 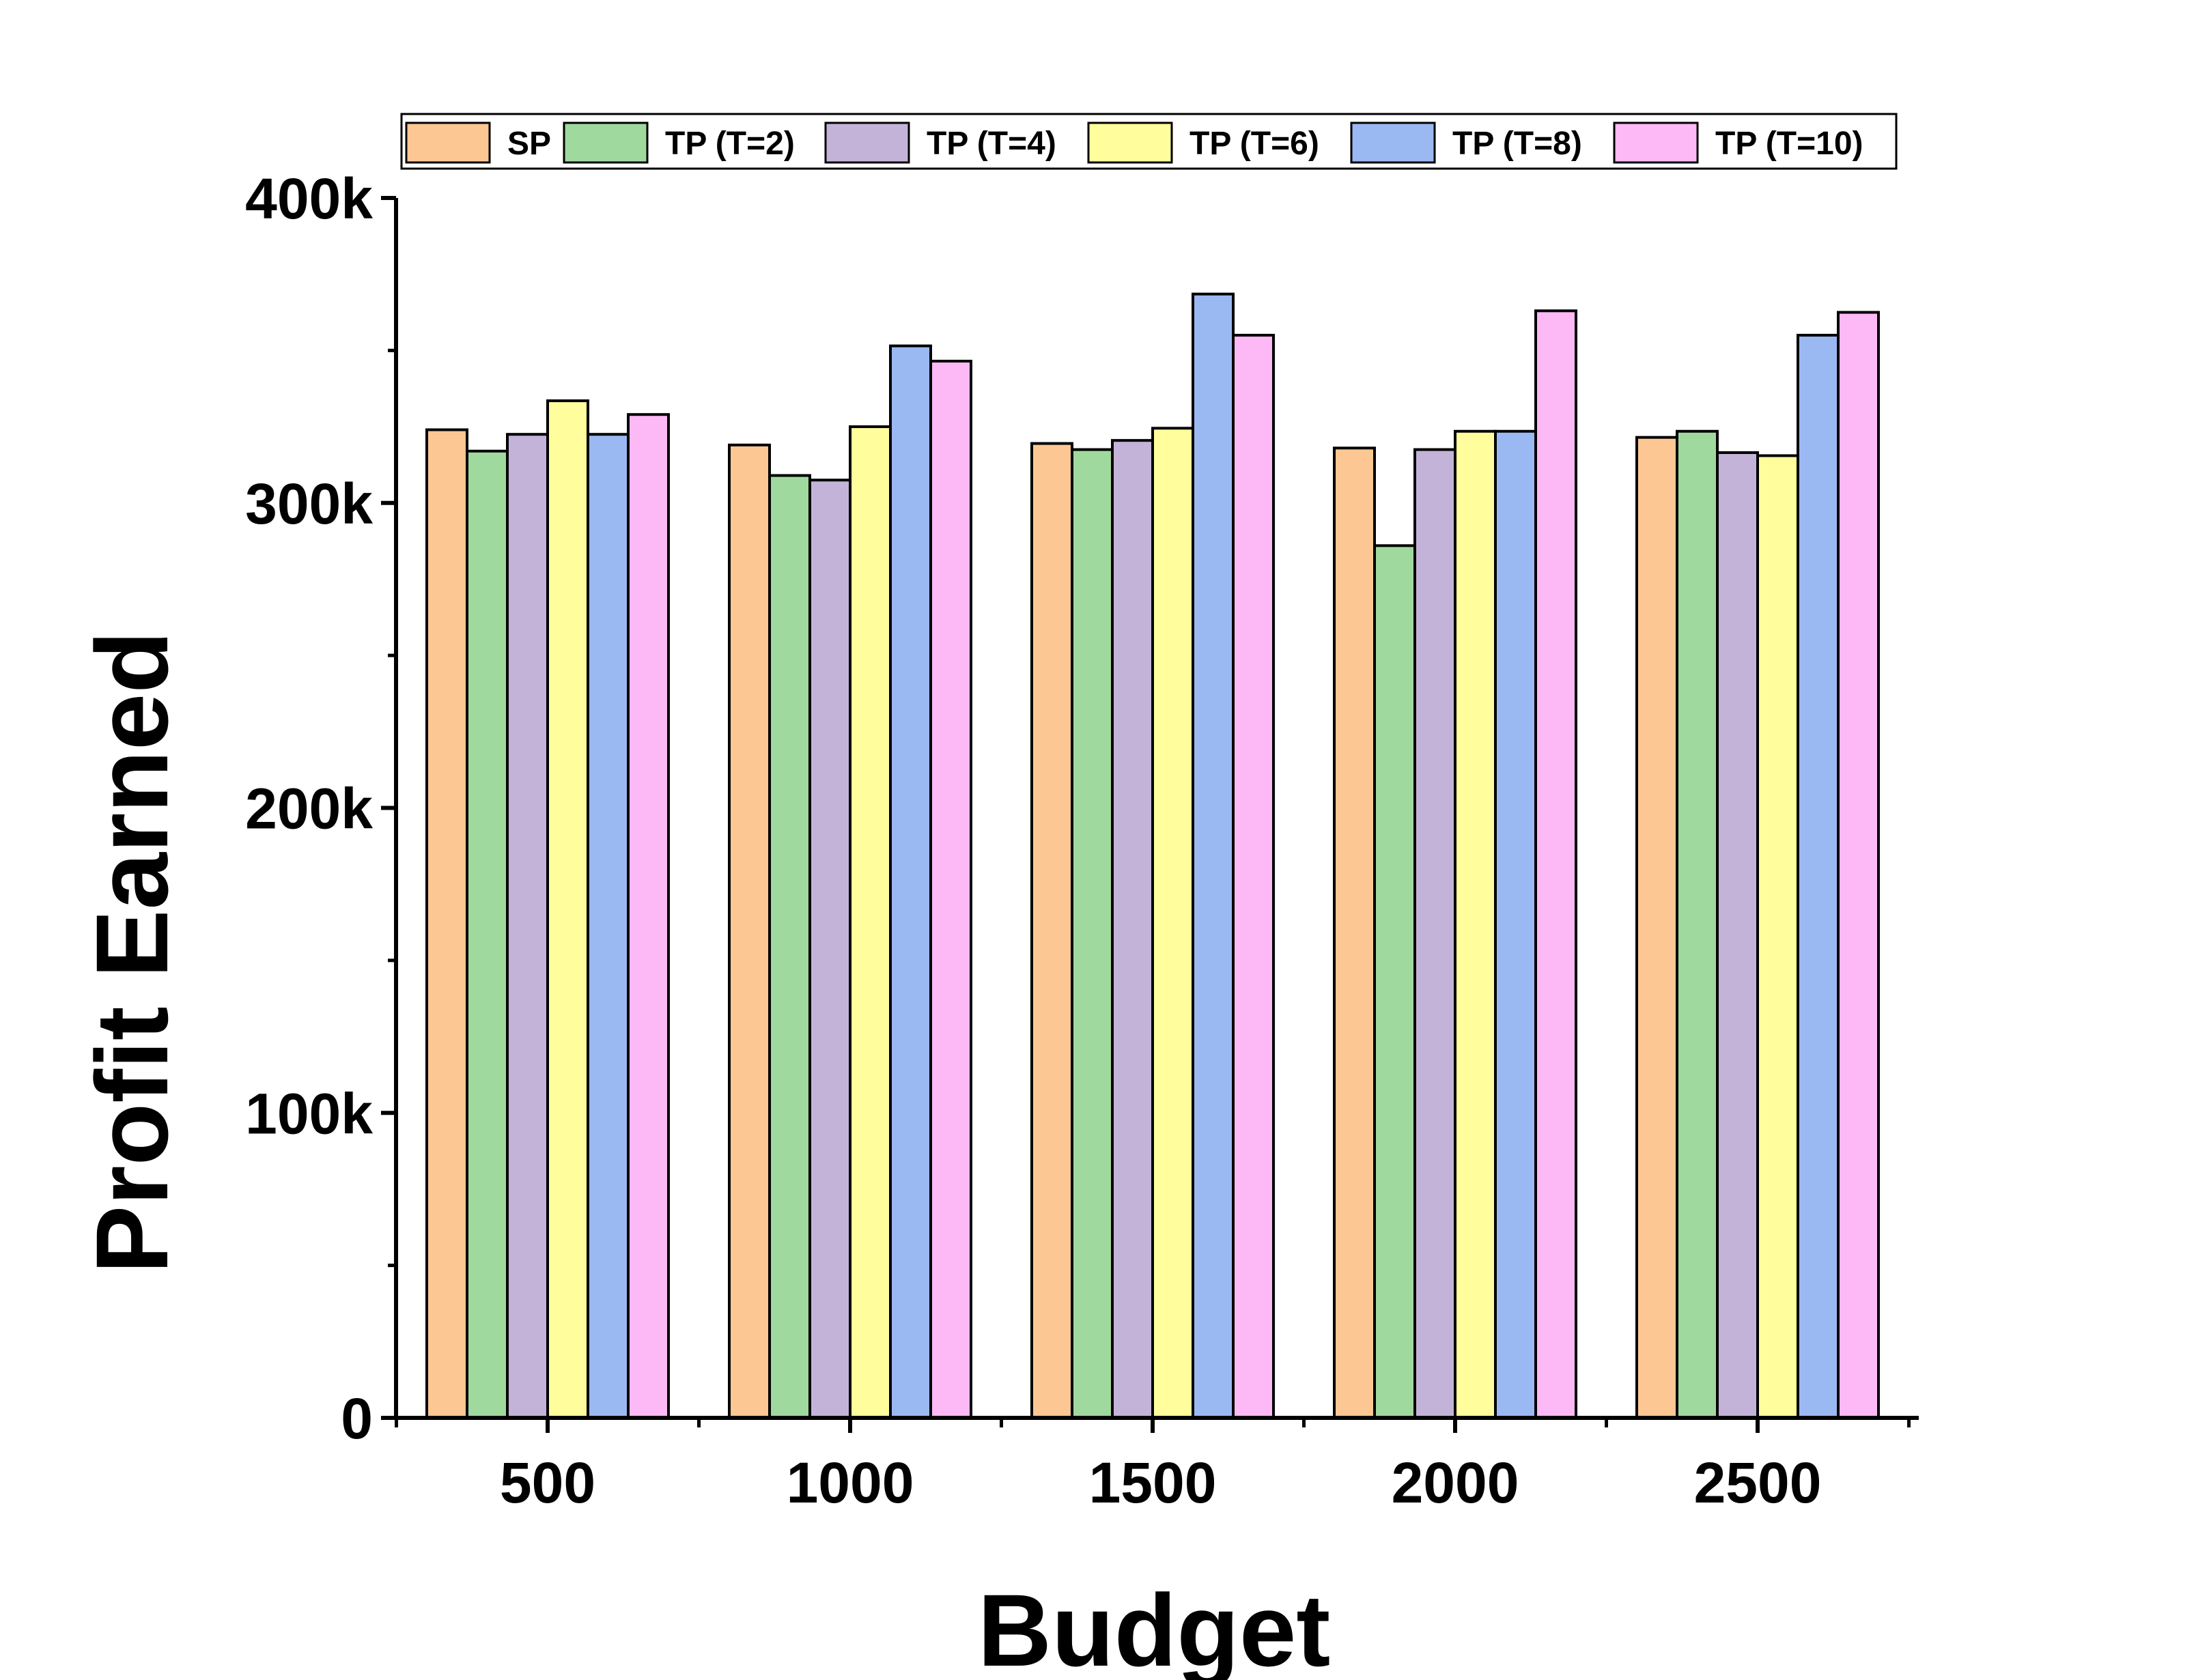 What do you see at coordinates (1355, 933) in the screenshot?
I see `bar-2000-sp` at bounding box center [1355, 933].